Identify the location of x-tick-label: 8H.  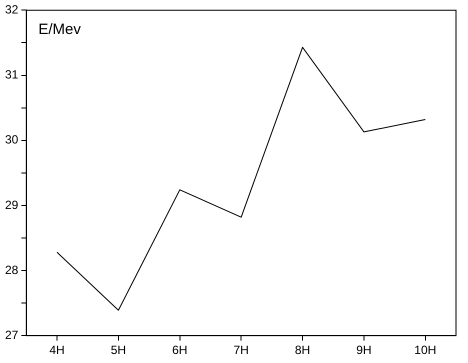
(302, 350).